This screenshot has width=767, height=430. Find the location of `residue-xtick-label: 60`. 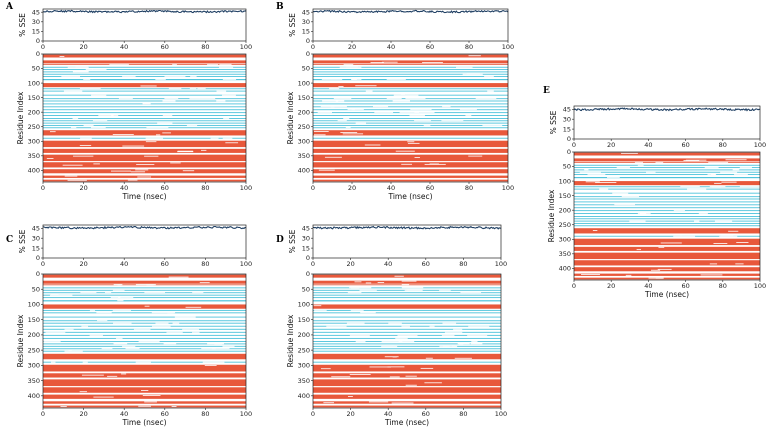

residue-xtick-label: 60 is located at coordinates (430, 188).